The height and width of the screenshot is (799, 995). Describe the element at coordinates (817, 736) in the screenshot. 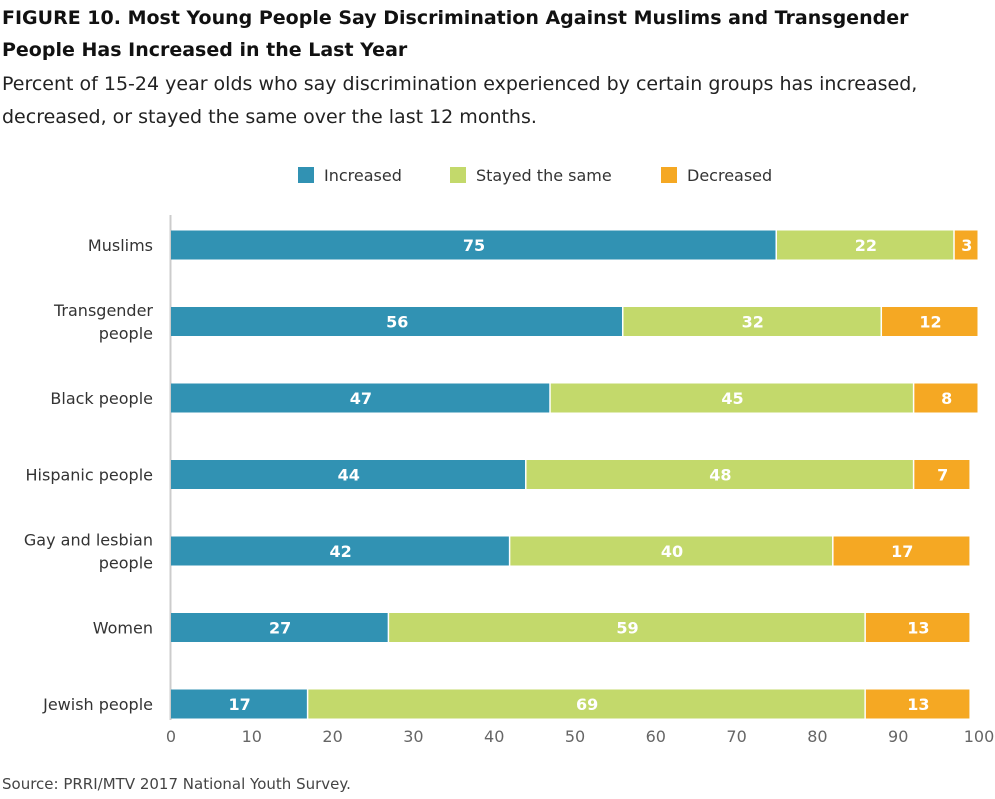

I see `x-tick-label-80: 80` at that location.